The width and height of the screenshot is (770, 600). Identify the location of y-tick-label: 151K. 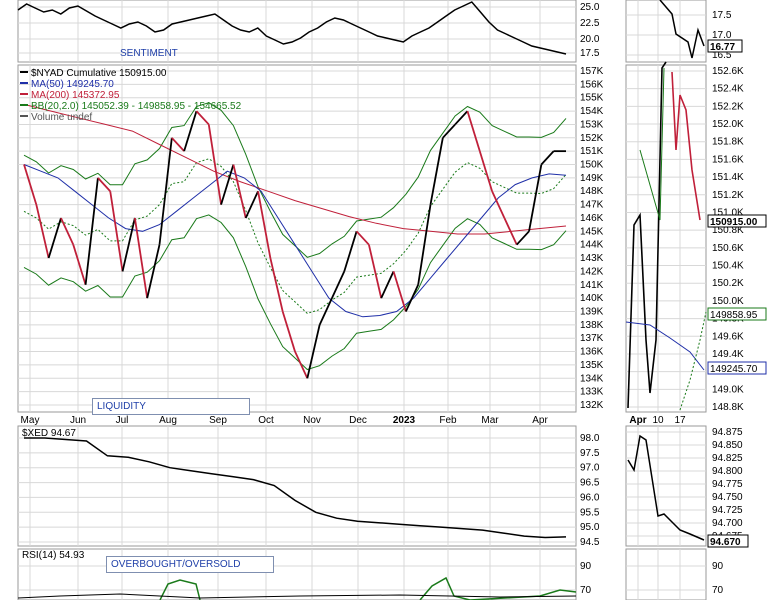
(592, 151).